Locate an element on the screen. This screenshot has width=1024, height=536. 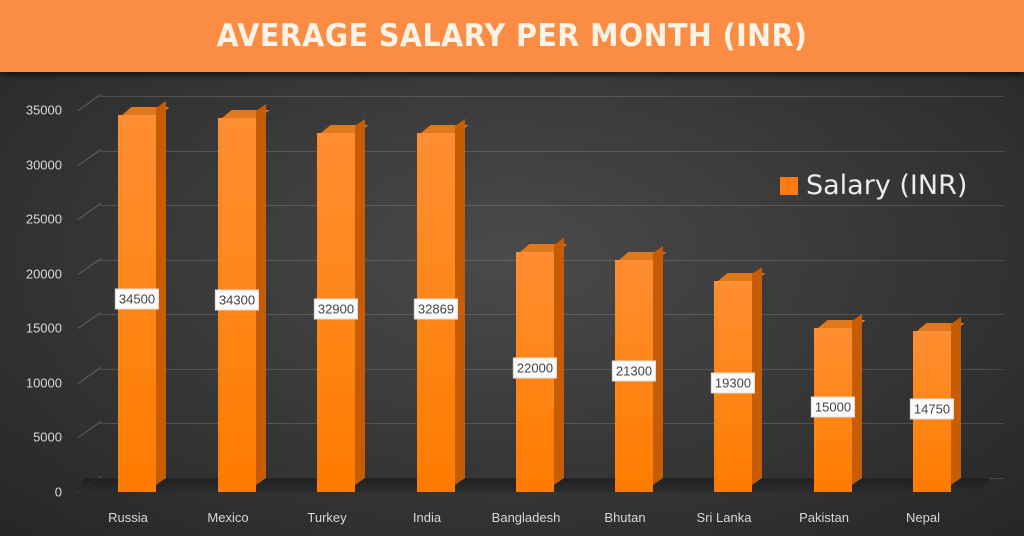
x-tick-label: Bangladesh is located at coordinates (526, 517).